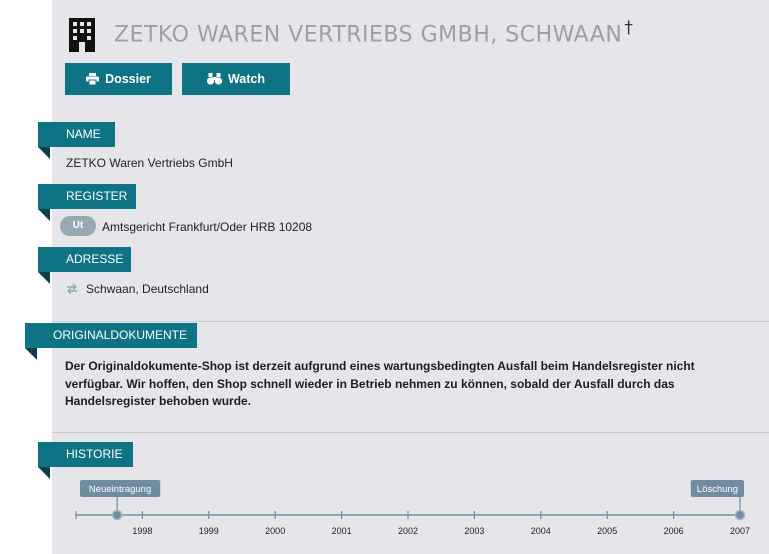 This screenshot has height=554, width=769. I want to click on register-status-badge: Ut, so click(78, 226).